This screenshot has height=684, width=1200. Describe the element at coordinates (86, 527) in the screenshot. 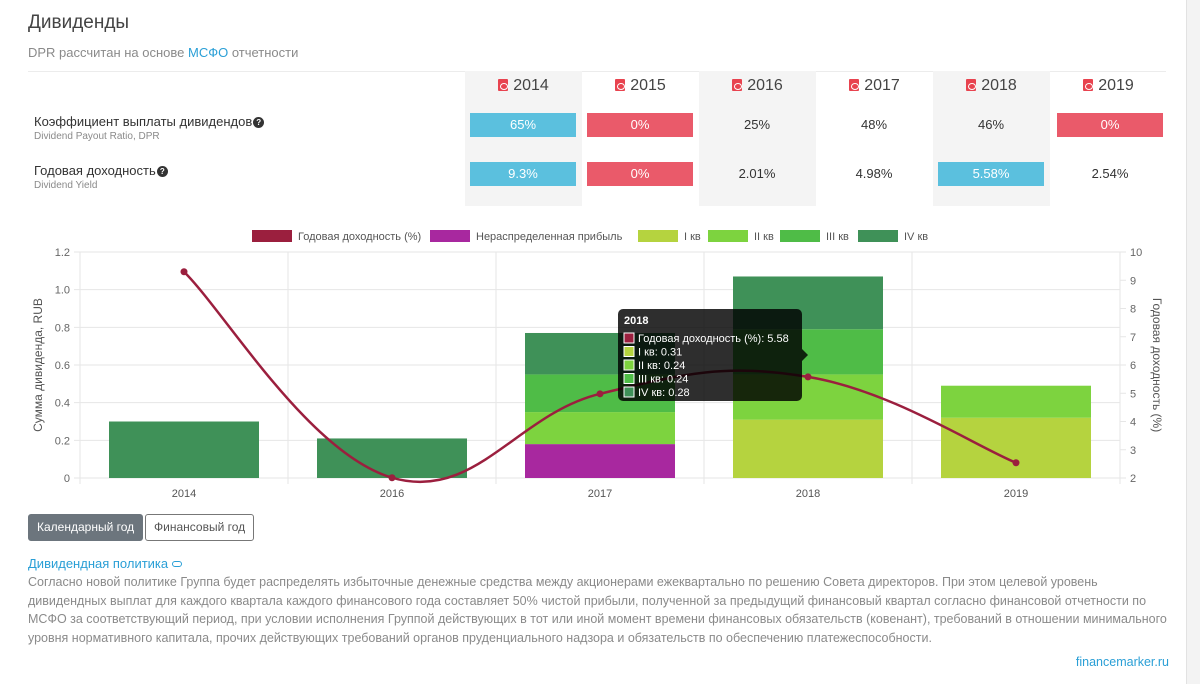

I see `calendar-year-button: Календарный год` at that location.